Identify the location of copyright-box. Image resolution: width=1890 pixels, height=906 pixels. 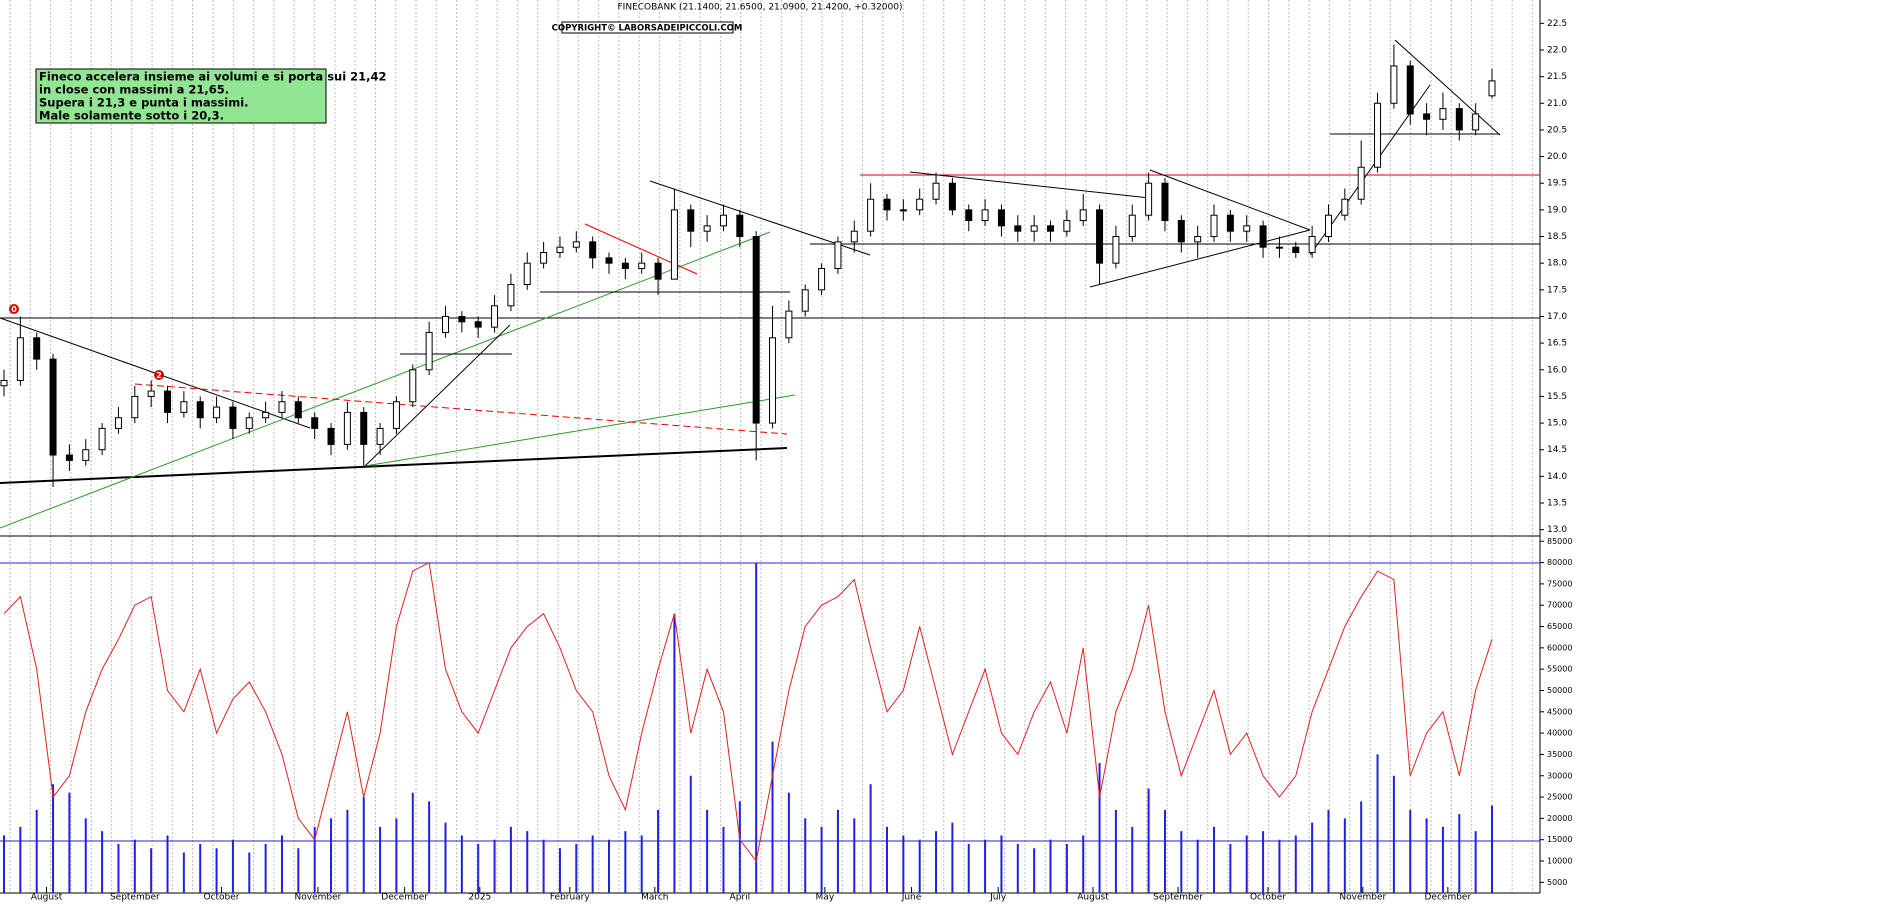
(647, 27).